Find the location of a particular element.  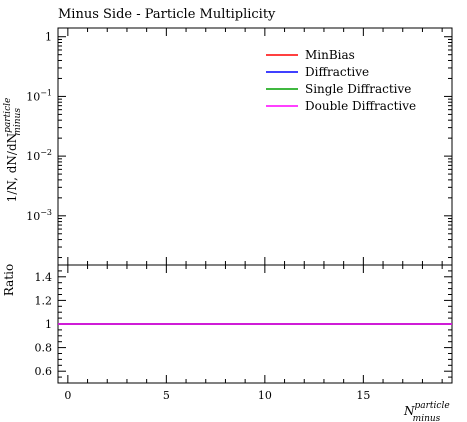

ratio-y-tick-label: 1.4 is located at coordinates (44, 277).